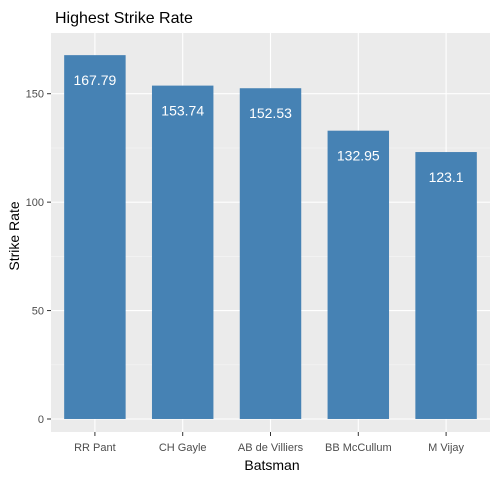 The height and width of the screenshot is (485, 500). Describe the element at coordinates (271, 448) in the screenshot. I see `x-tick-label: AB de Villiers` at that location.